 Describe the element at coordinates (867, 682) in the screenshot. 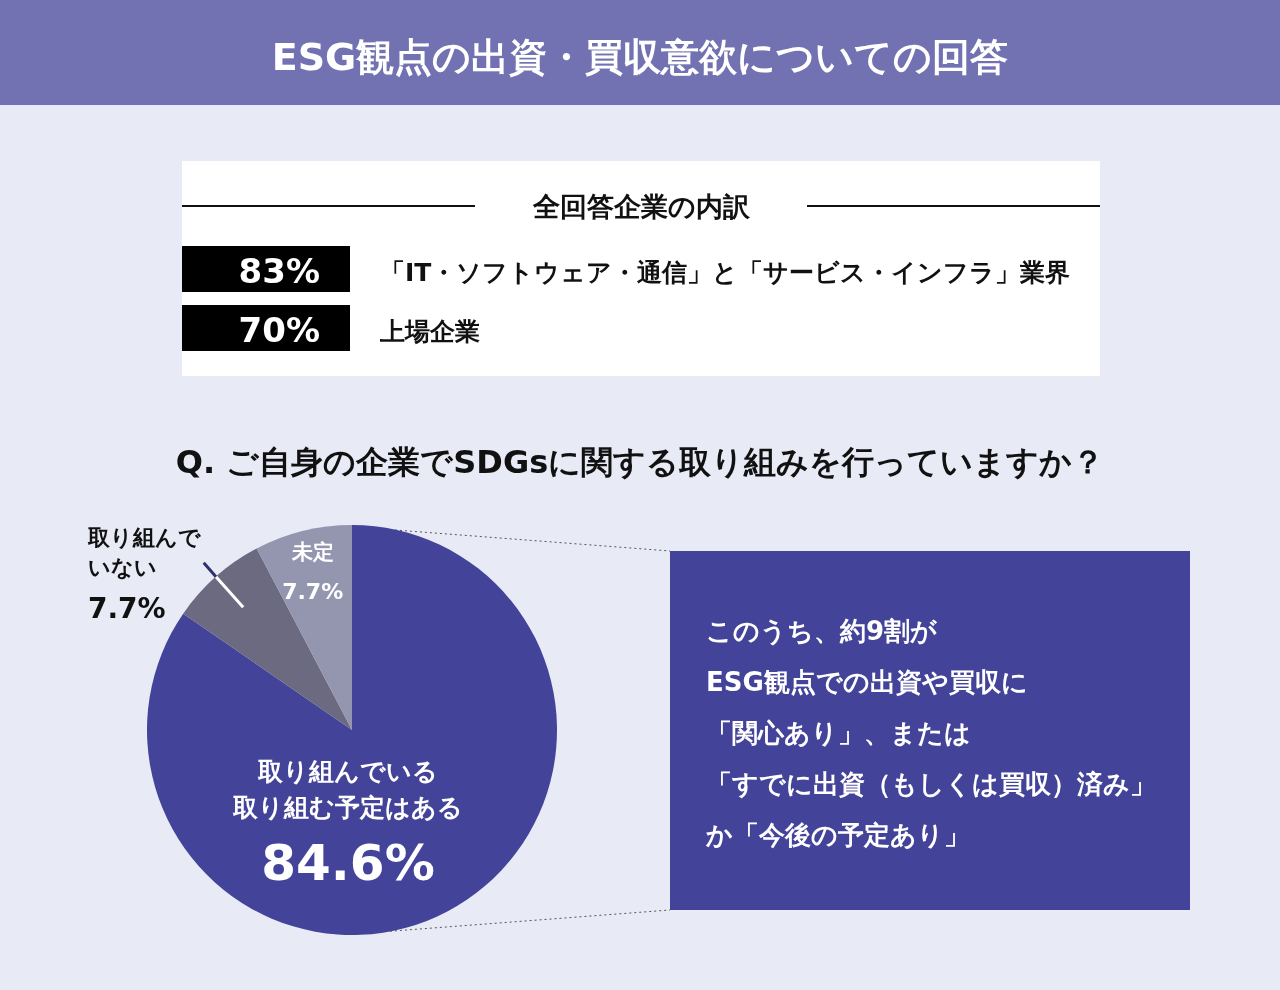

I see `text: ESG観点での出資や買収に` at that location.